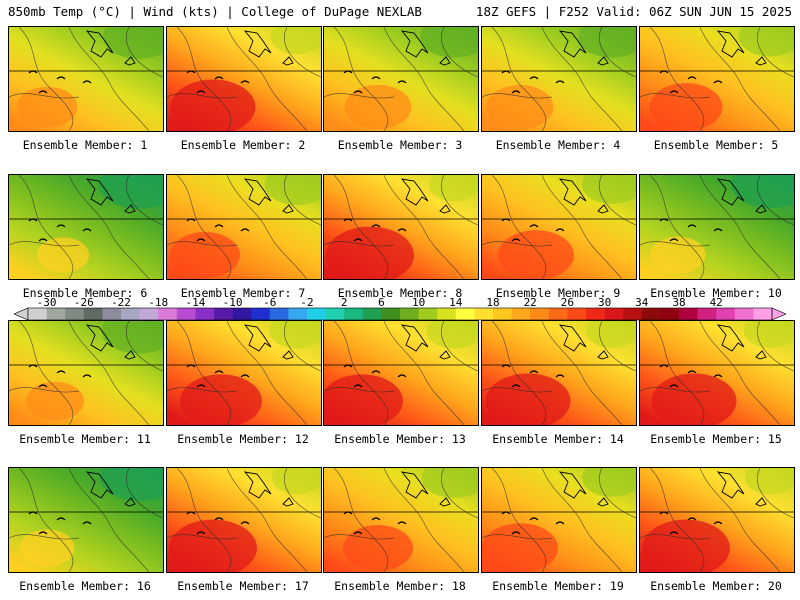 Image resolution: width=800 pixels, height=600 pixels. I want to click on member-caption: Ensemble Member: 10, so click(716, 293).